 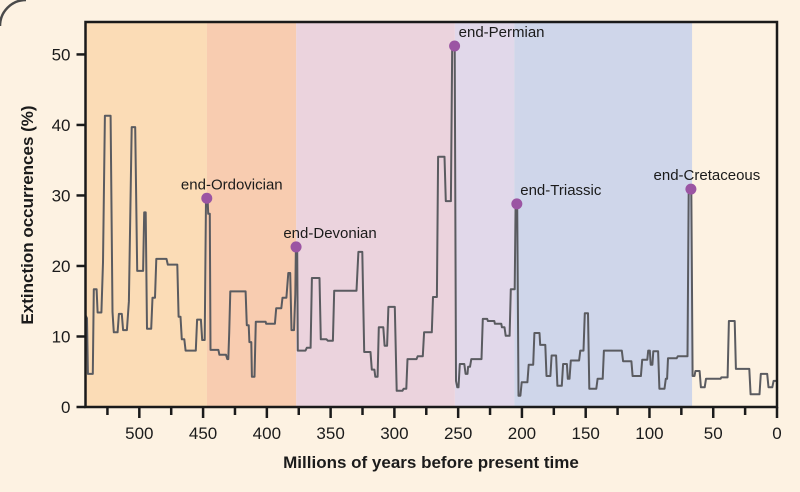 I want to click on x-tick-label: 300, so click(x=394, y=433).